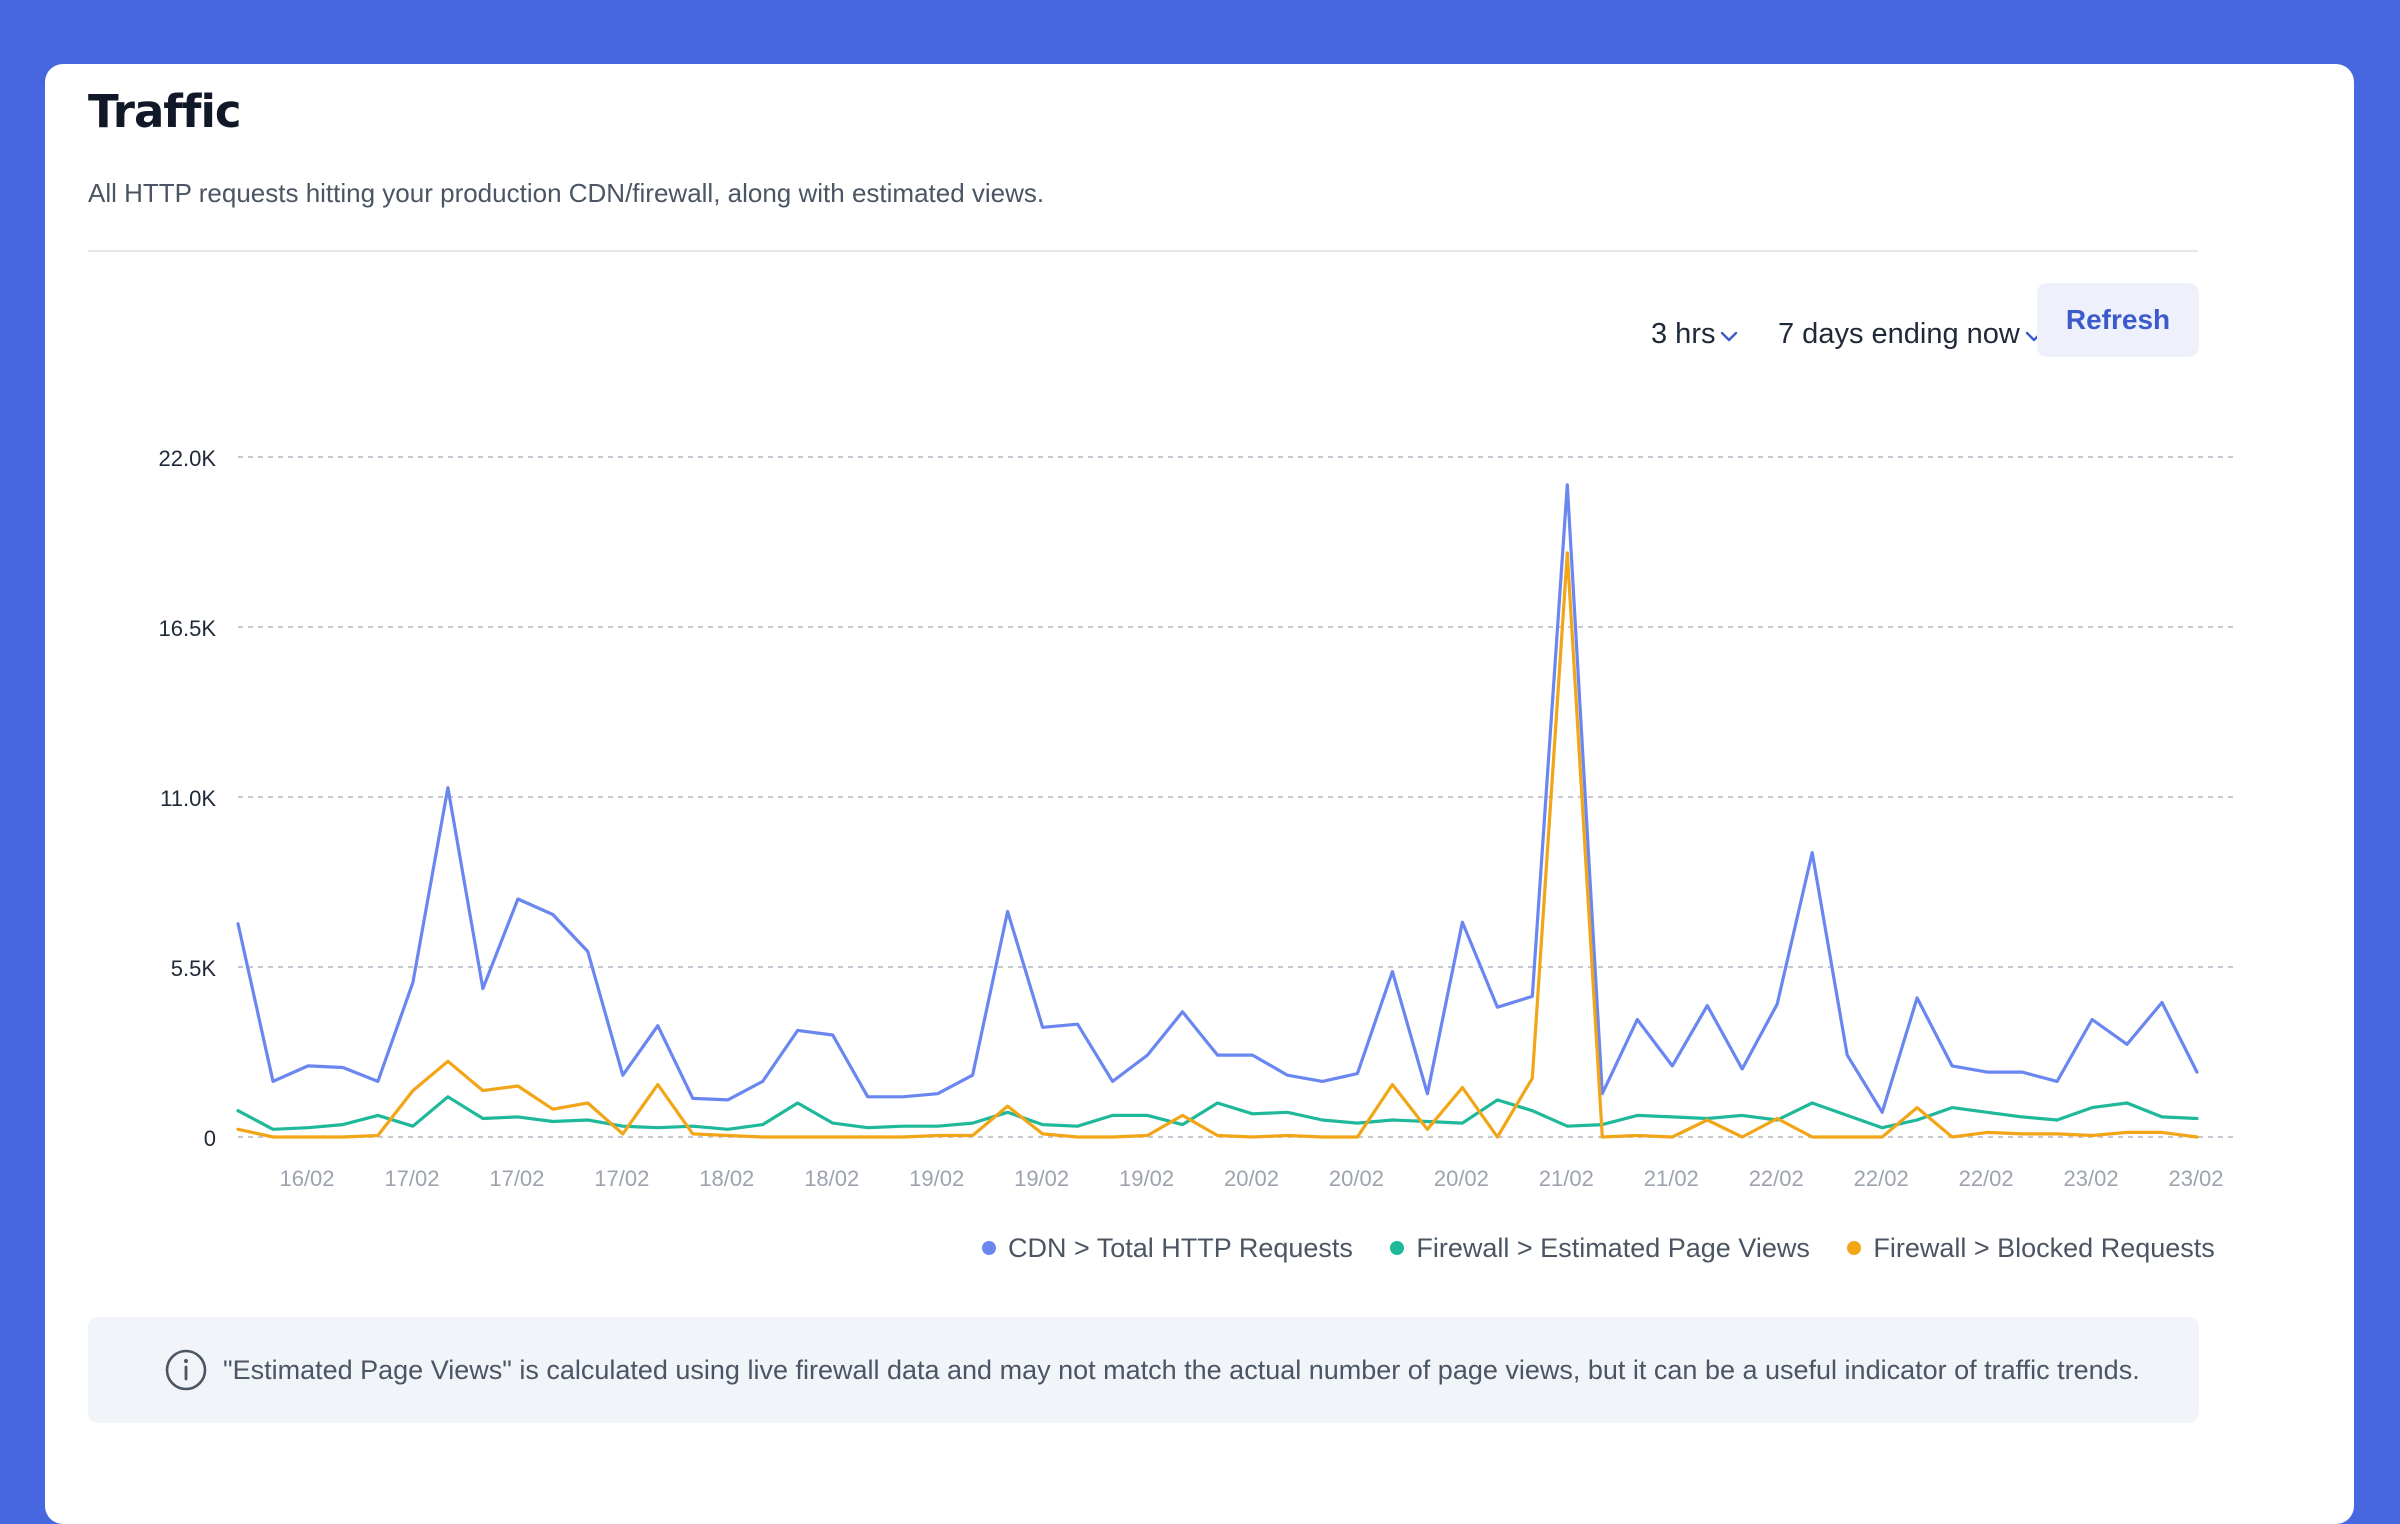  What do you see at coordinates (1683, 334) in the screenshot?
I see `interval-label: 3 hrs` at bounding box center [1683, 334].